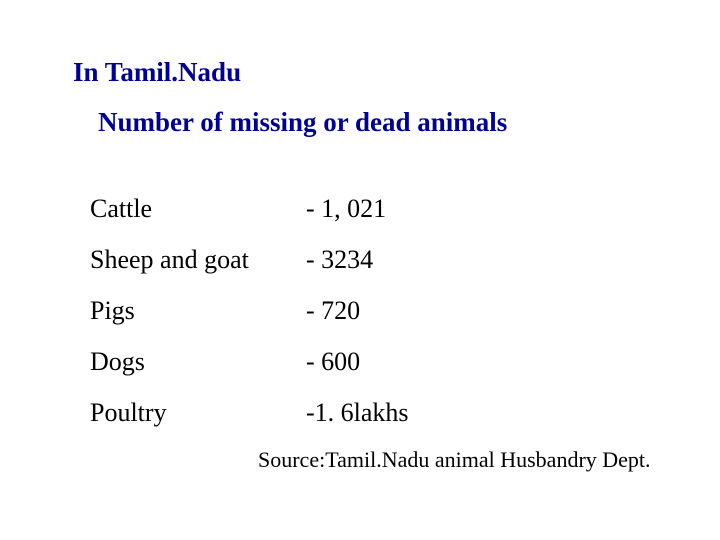 The height and width of the screenshot is (540, 720). What do you see at coordinates (121, 208) in the screenshot?
I see `list-item-label: Cattle` at bounding box center [121, 208].